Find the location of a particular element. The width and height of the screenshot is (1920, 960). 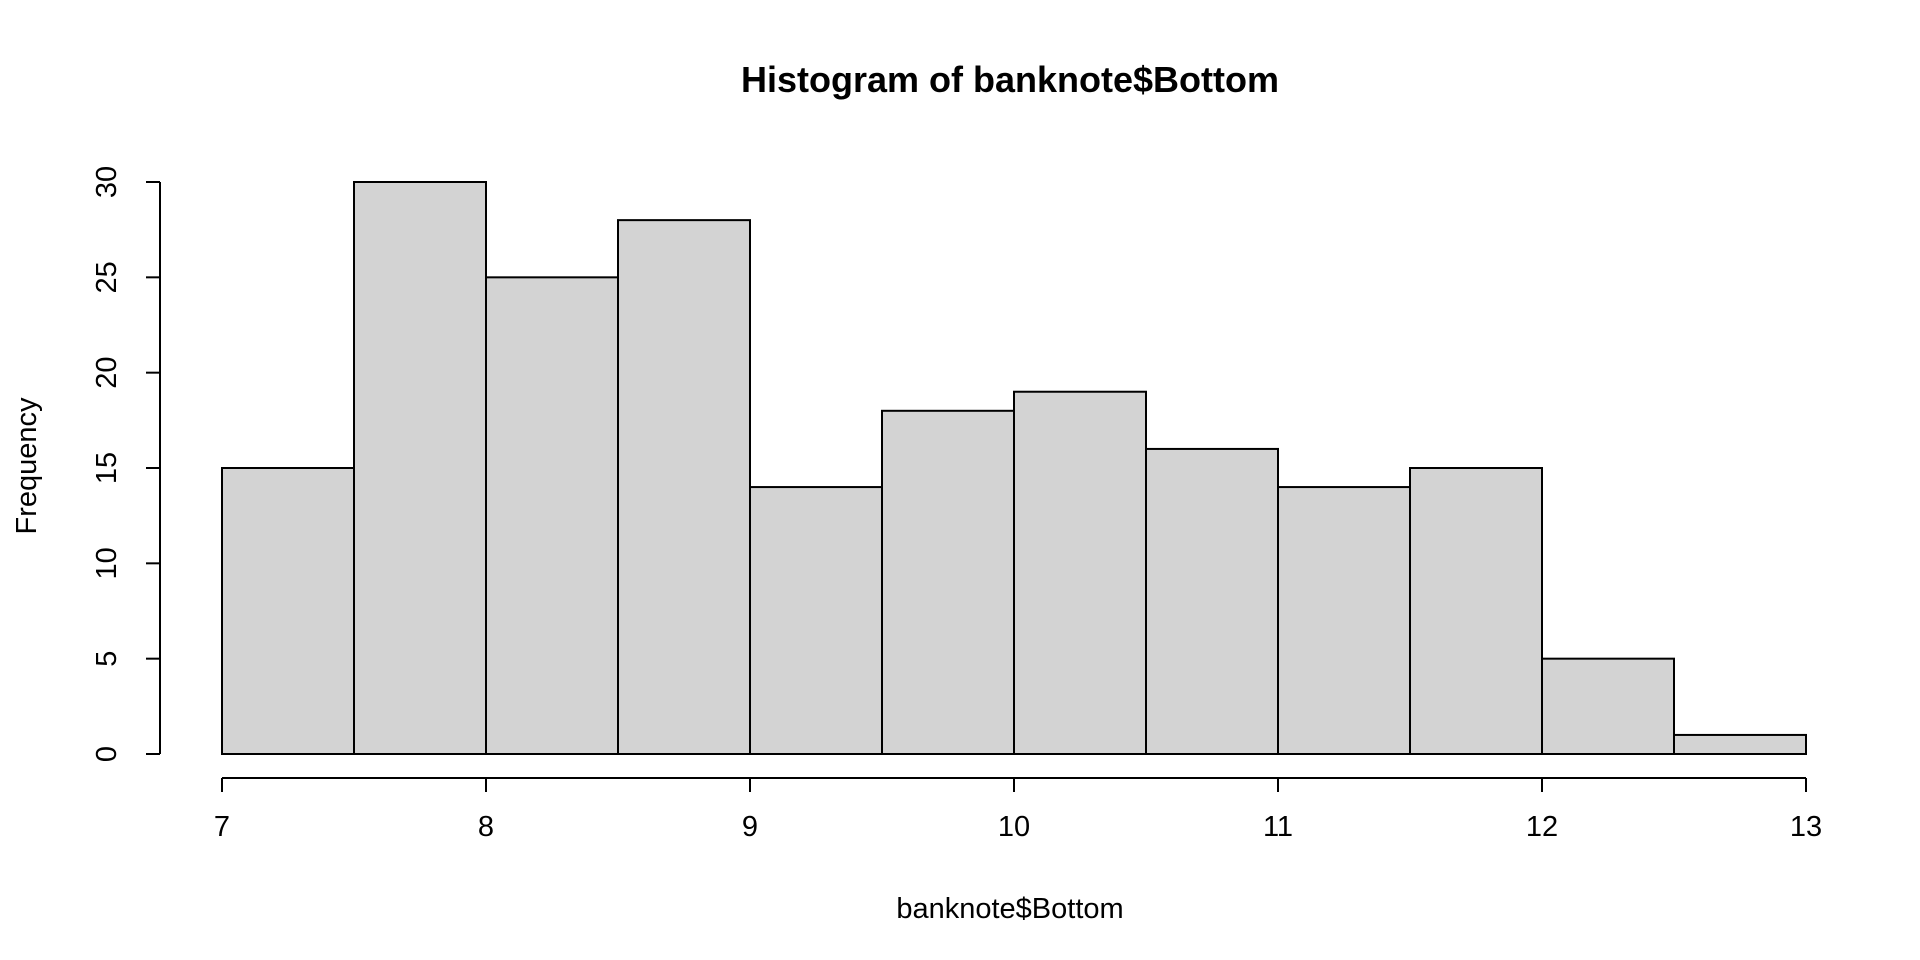

x-tick-label-5: 12 is located at coordinates (1542, 827).